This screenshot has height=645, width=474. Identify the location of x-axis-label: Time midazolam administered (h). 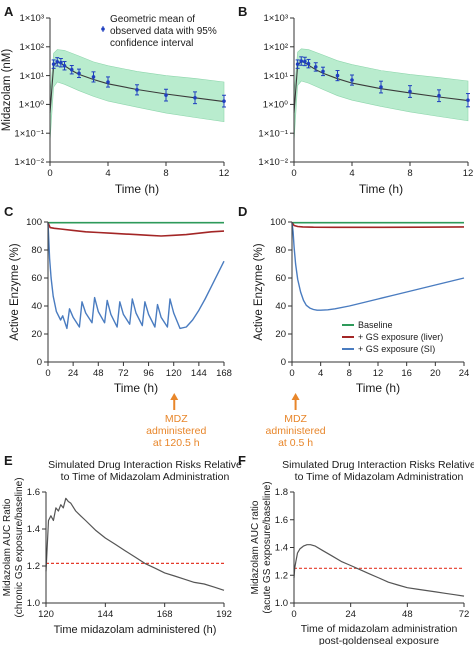
(135, 630).